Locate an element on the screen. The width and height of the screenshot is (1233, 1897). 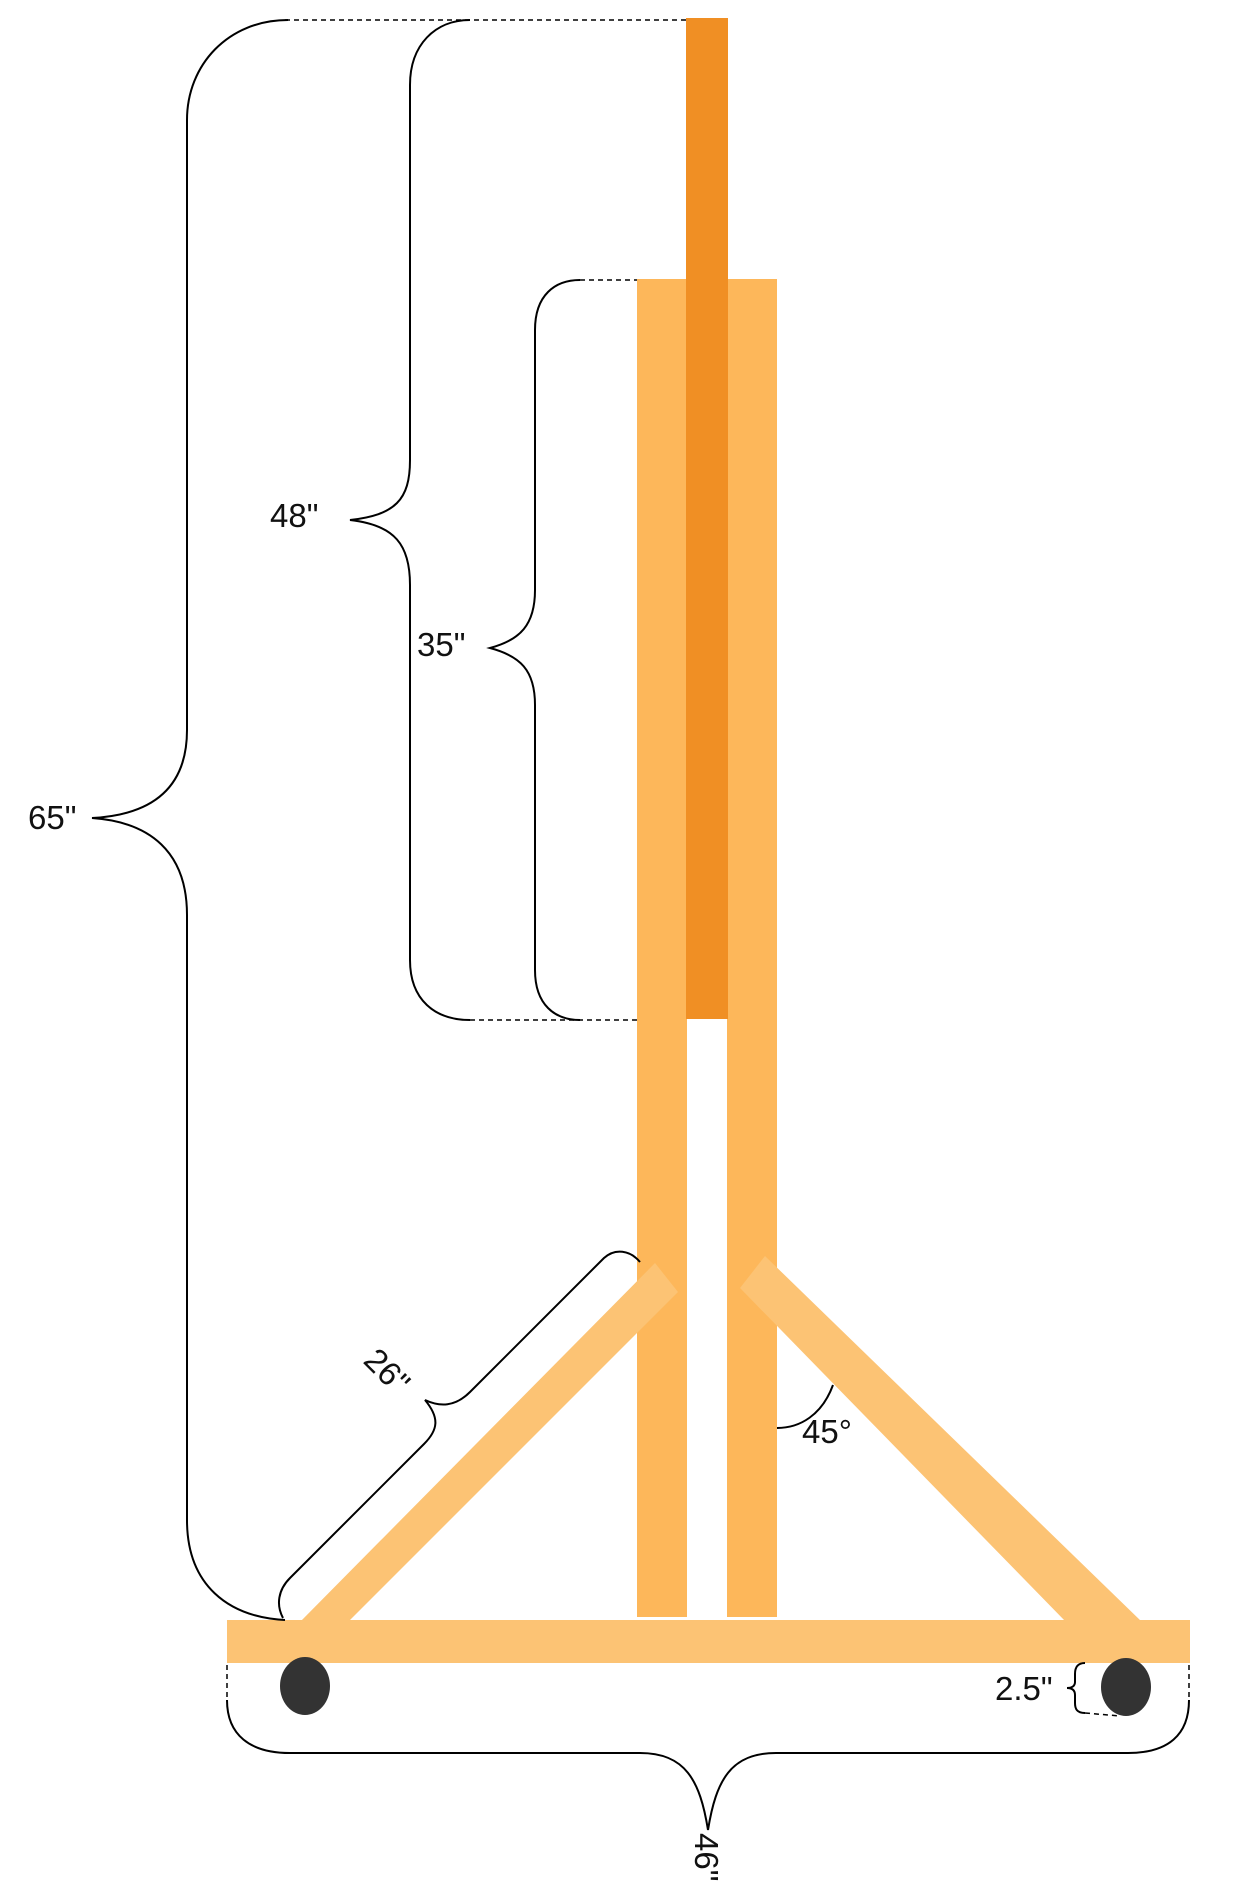
wheel-offset-brace is located at coordinates (1076, 1688).